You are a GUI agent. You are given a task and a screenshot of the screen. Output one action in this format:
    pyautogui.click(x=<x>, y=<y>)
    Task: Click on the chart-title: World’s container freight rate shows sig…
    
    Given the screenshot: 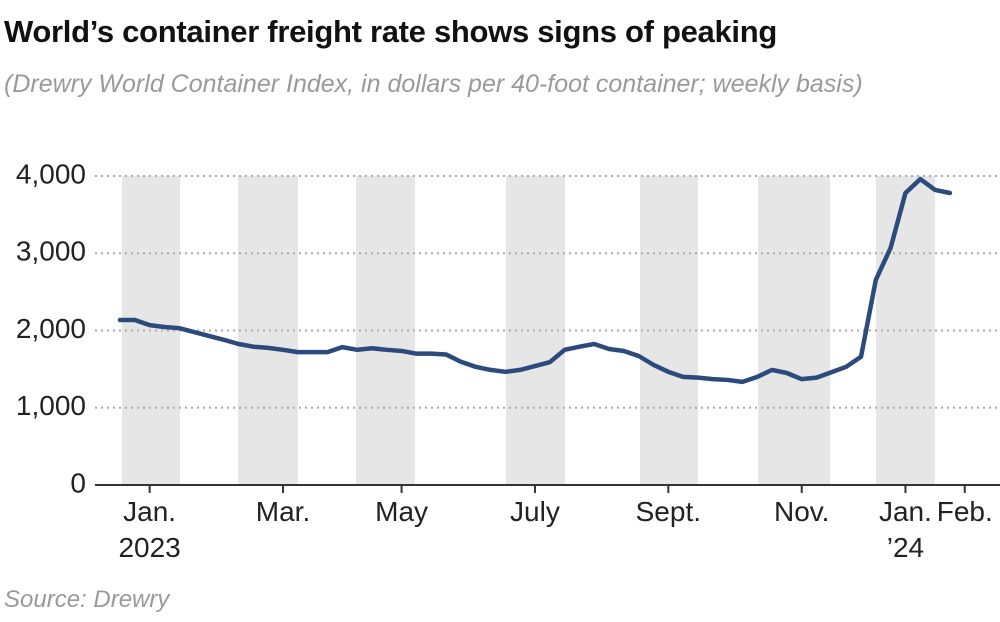 What is the action you would take?
    pyautogui.click(x=391, y=31)
    